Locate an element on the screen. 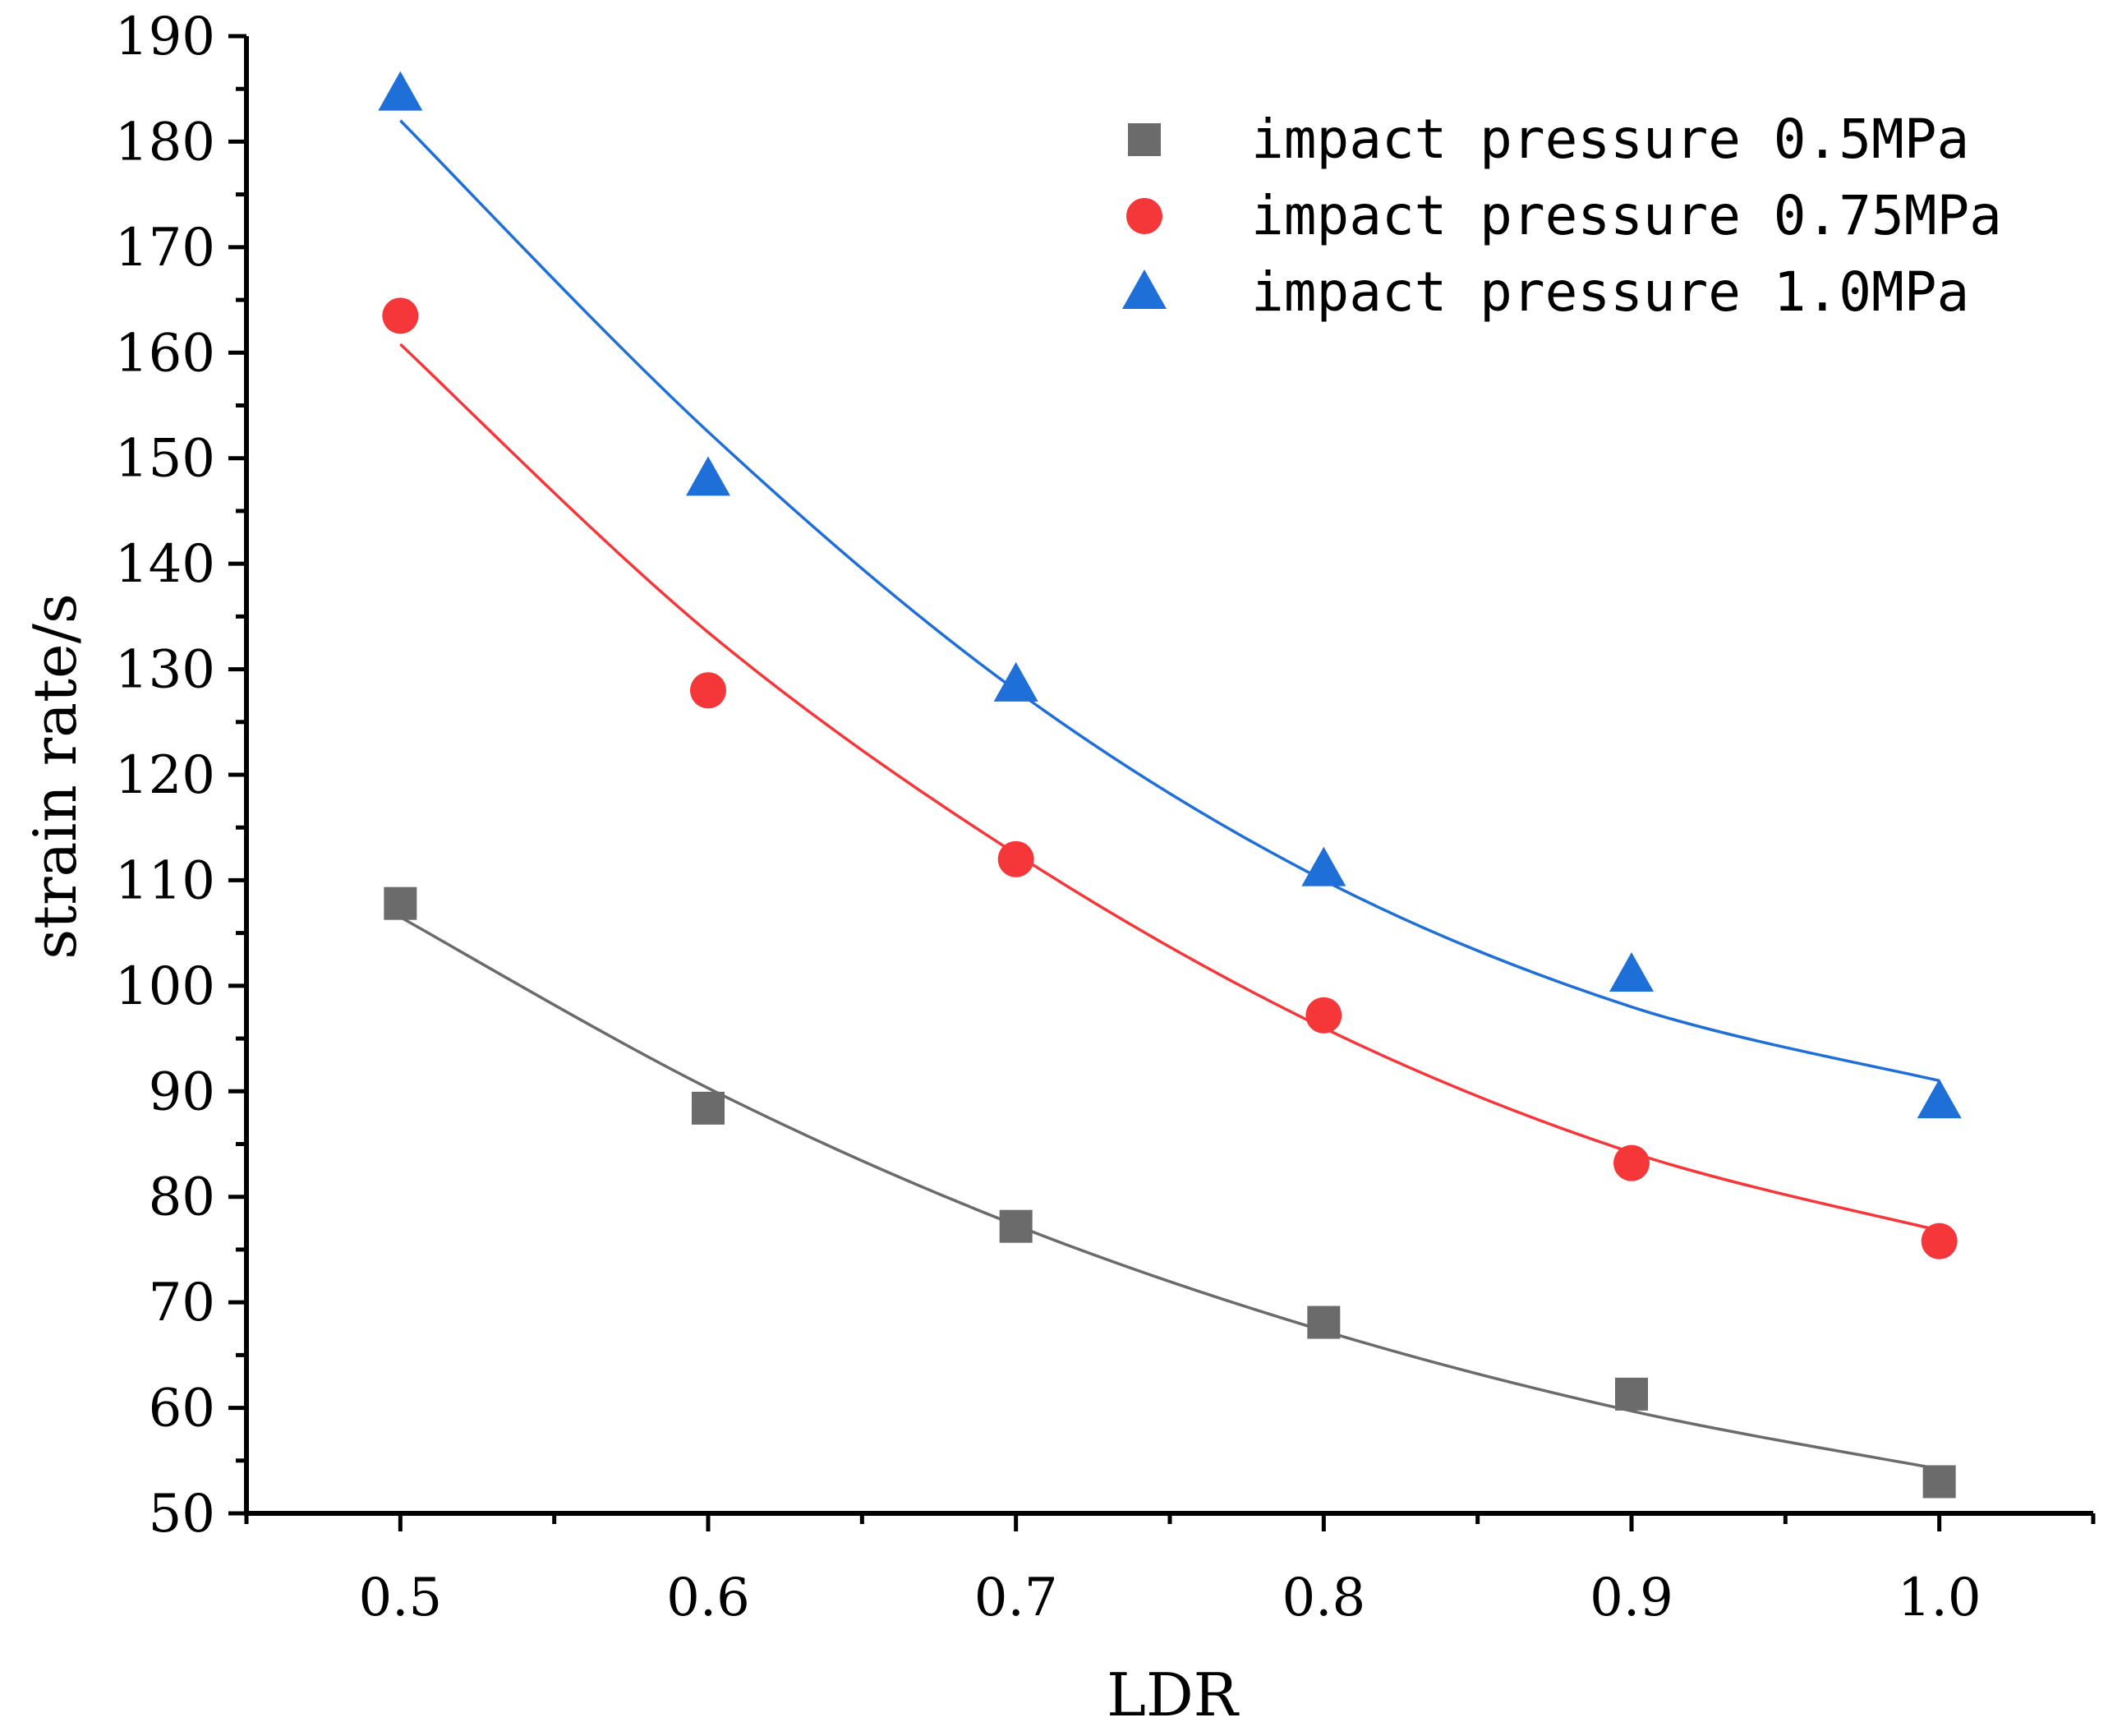 This screenshot has width=2108, height=1736. x-axis-title: LDR is located at coordinates (1173, 1695).